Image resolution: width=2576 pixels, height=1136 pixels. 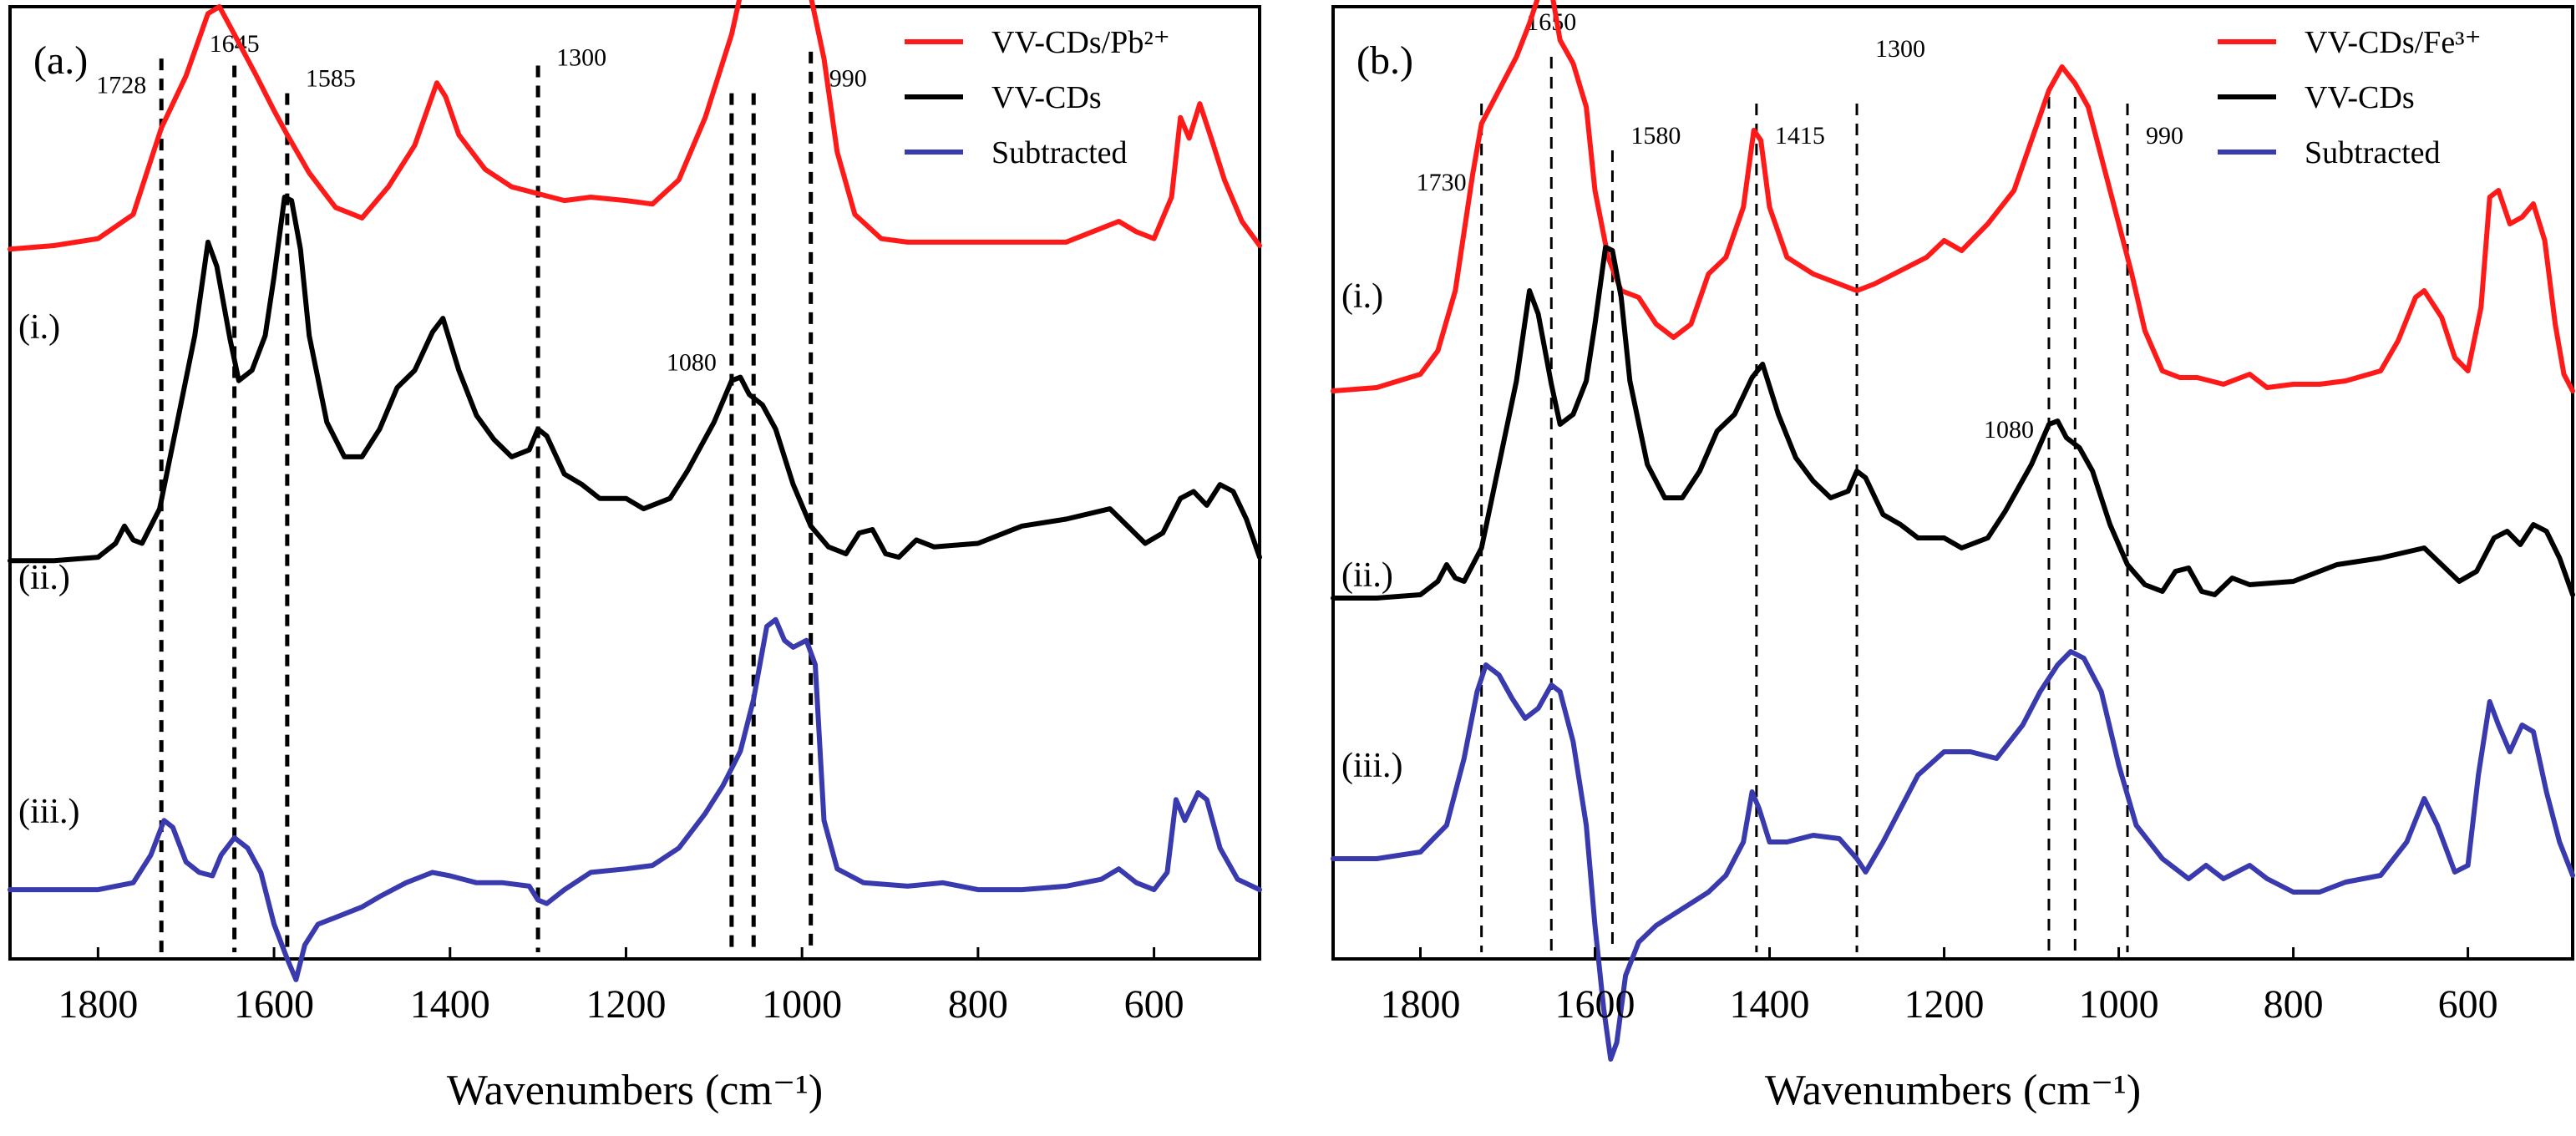 I want to click on peak-label: 1728, so click(x=121, y=85).